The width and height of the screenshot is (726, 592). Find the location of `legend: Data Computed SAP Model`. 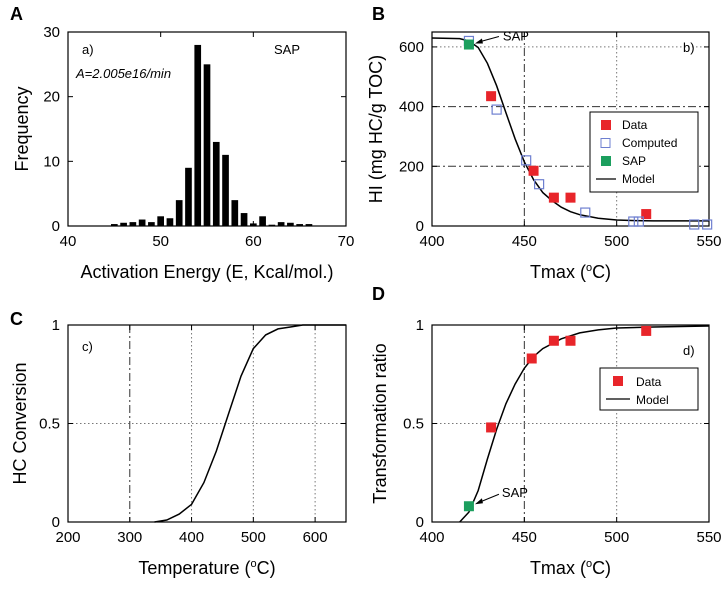

legend: Data Computed SAP Model is located at coordinates (644, 152).